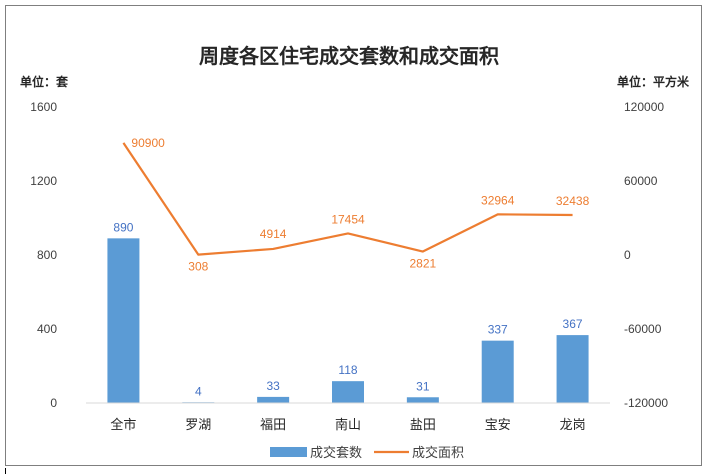 The height and width of the screenshot is (474, 709). Describe the element at coordinates (644, 107) in the screenshot. I see `right-tick-label: 120000` at that location.